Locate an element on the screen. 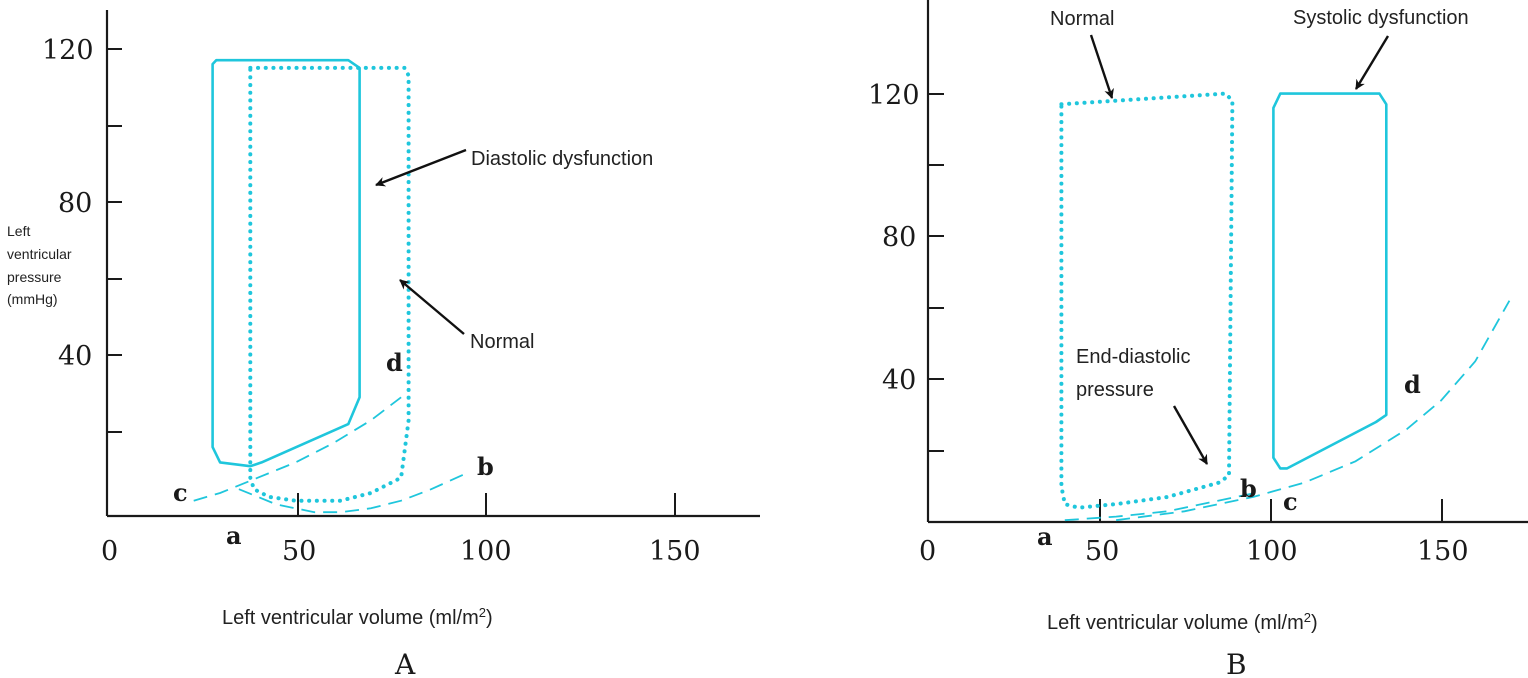  panel-a-x-tick-label: 150 is located at coordinates (675, 551).